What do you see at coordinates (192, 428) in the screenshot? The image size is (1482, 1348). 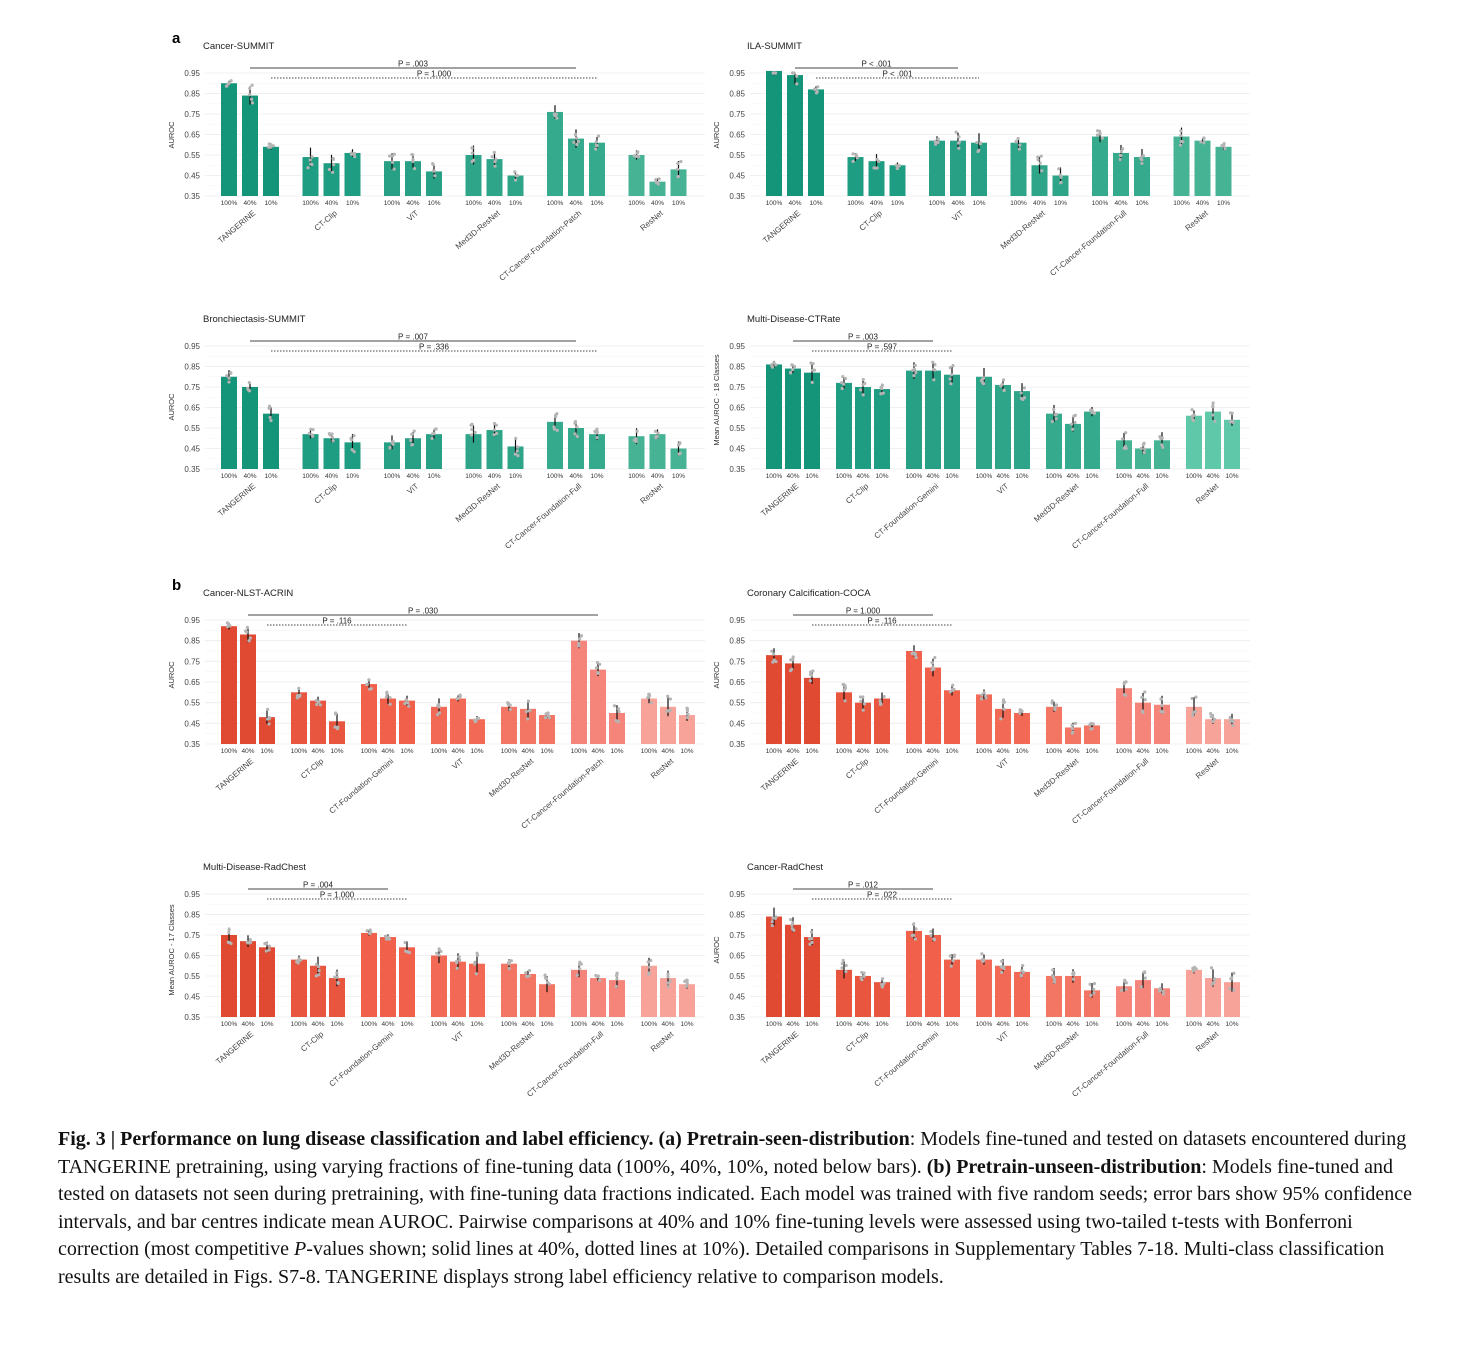 I see `y-tick-label: 0.55` at bounding box center [192, 428].